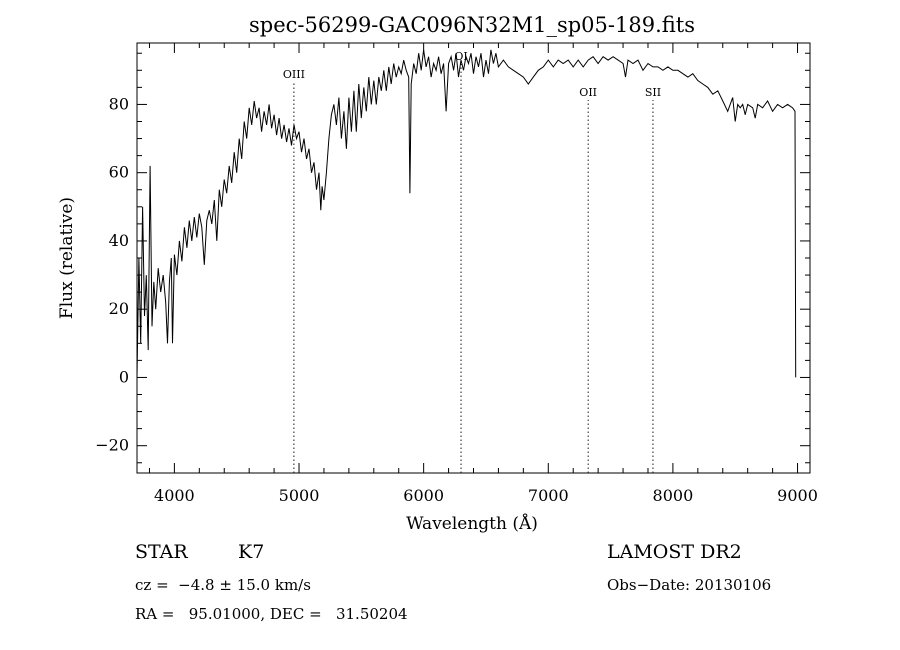  I want to click on x-tick-label: 7000, so click(548, 495).